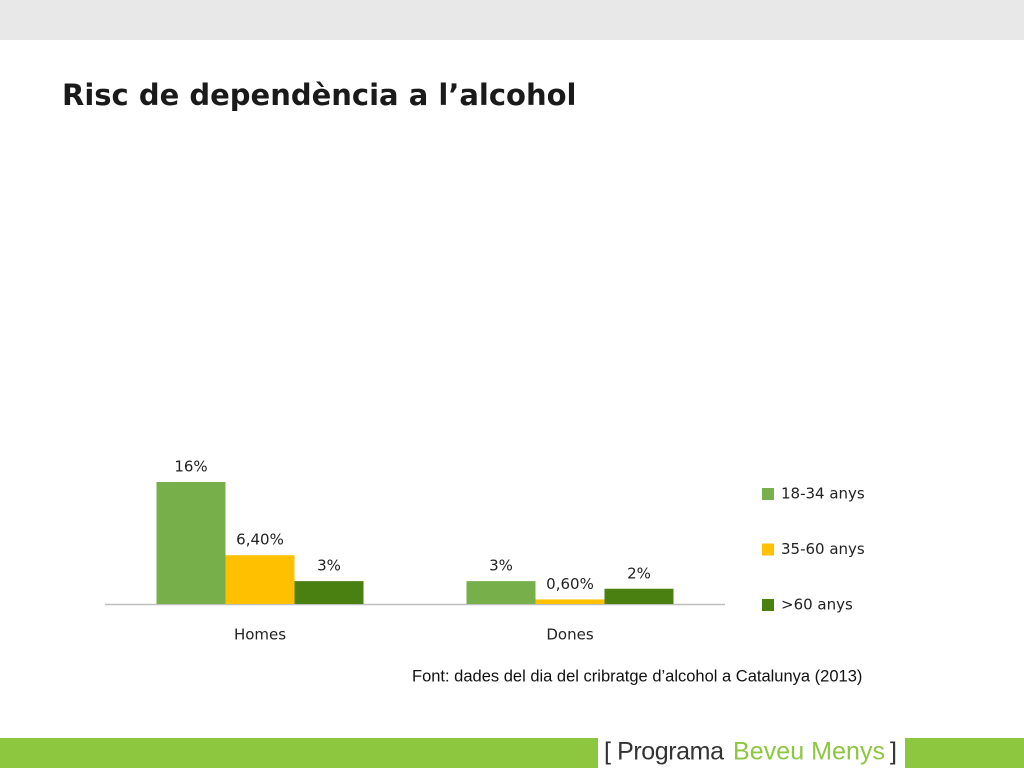 The width and height of the screenshot is (1024, 768). What do you see at coordinates (570, 584) in the screenshot?
I see `data-label: 0,60%` at bounding box center [570, 584].